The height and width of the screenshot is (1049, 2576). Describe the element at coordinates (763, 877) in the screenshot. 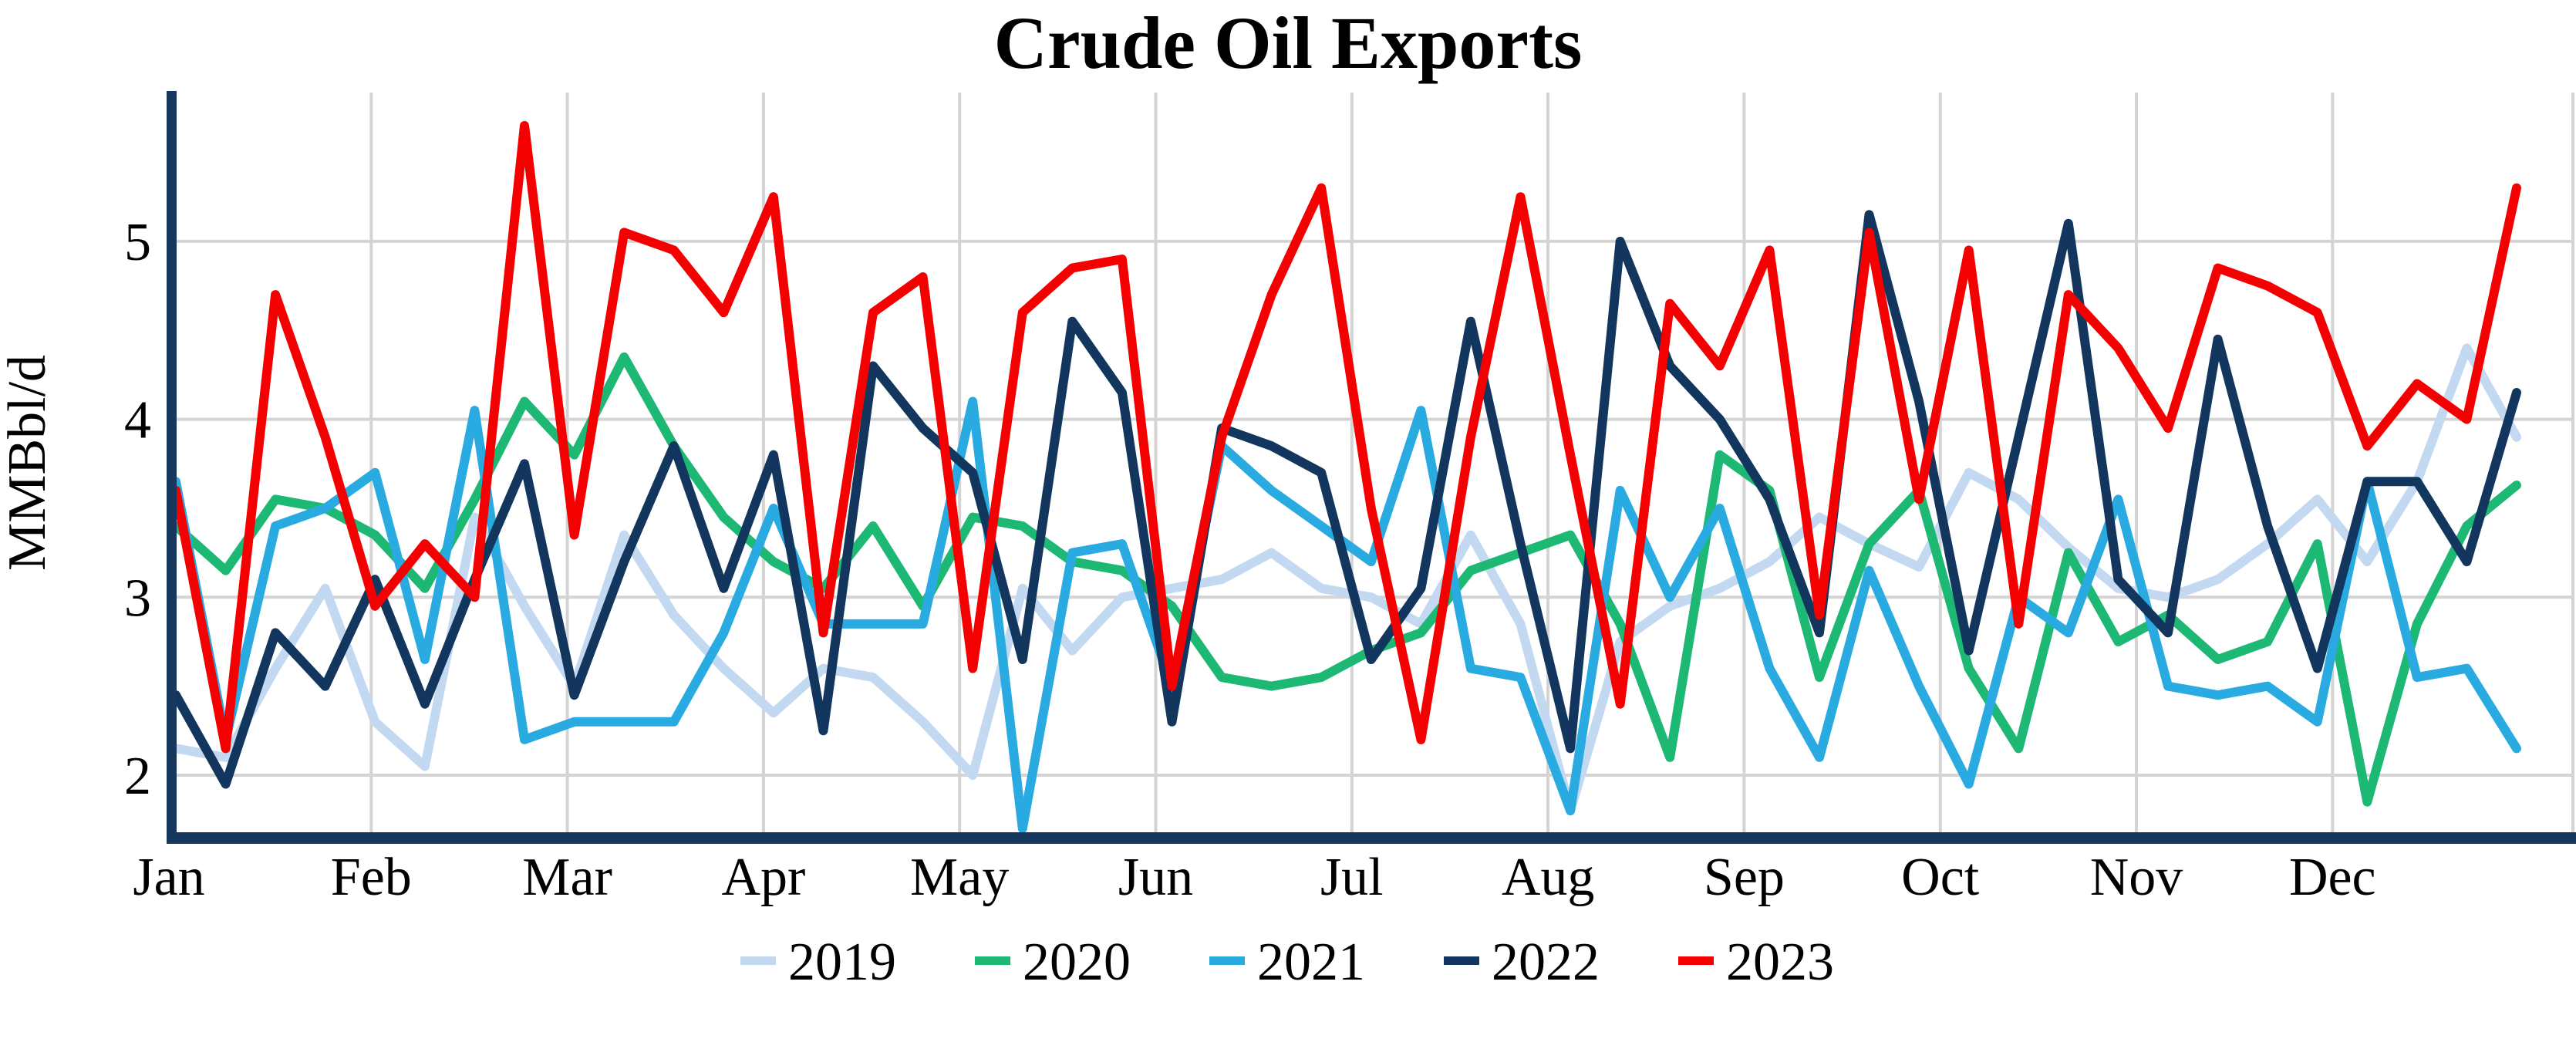

I see `x-tick-label-Apr: Apr` at that location.